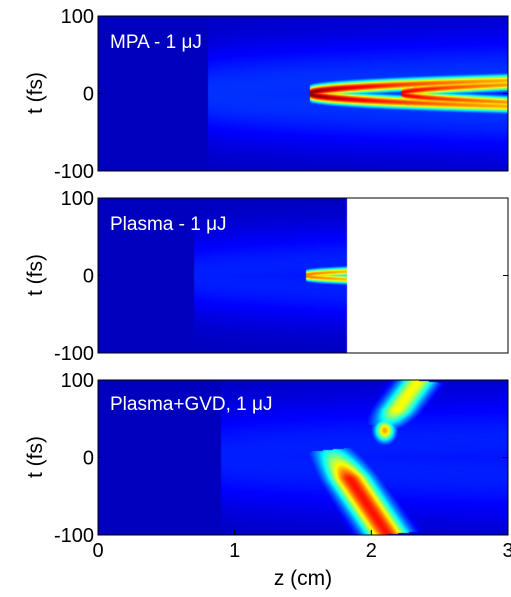 The width and height of the screenshot is (511, 597). Describe the element at coordinates (97, 551) in the screenshot. I see `x-tick-label: 0` at that location.